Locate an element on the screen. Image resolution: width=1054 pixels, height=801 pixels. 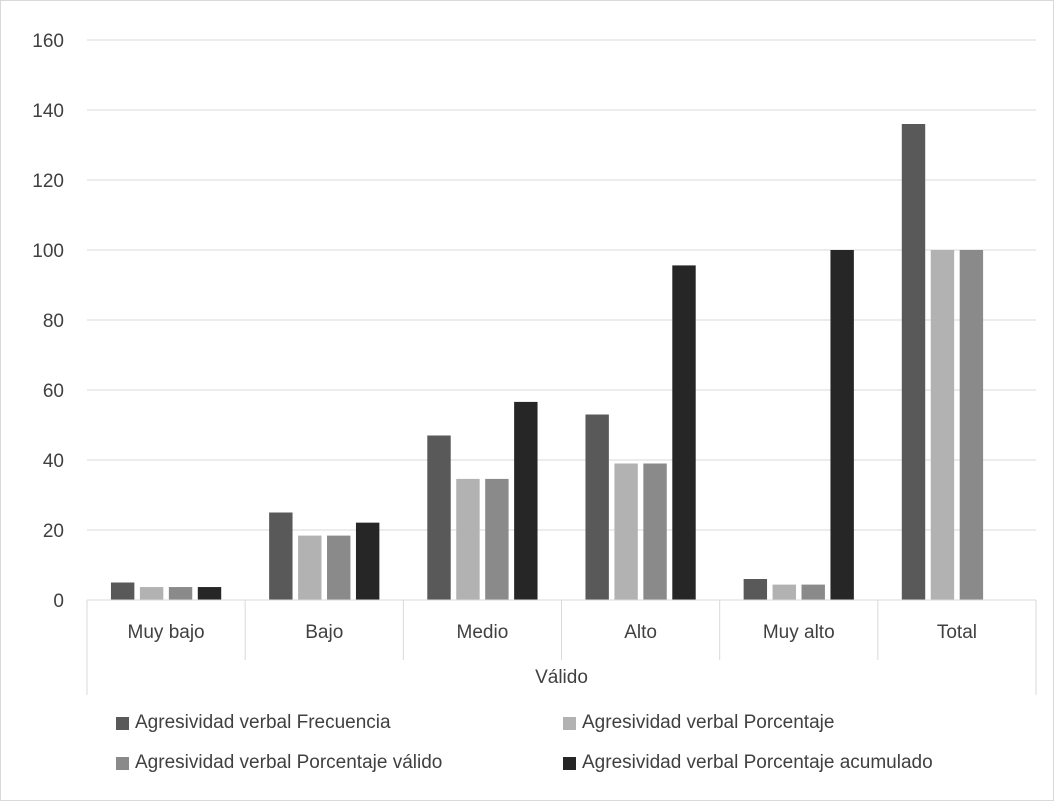
x-tick-label: Muy alto is located at coordinates (799, 632).